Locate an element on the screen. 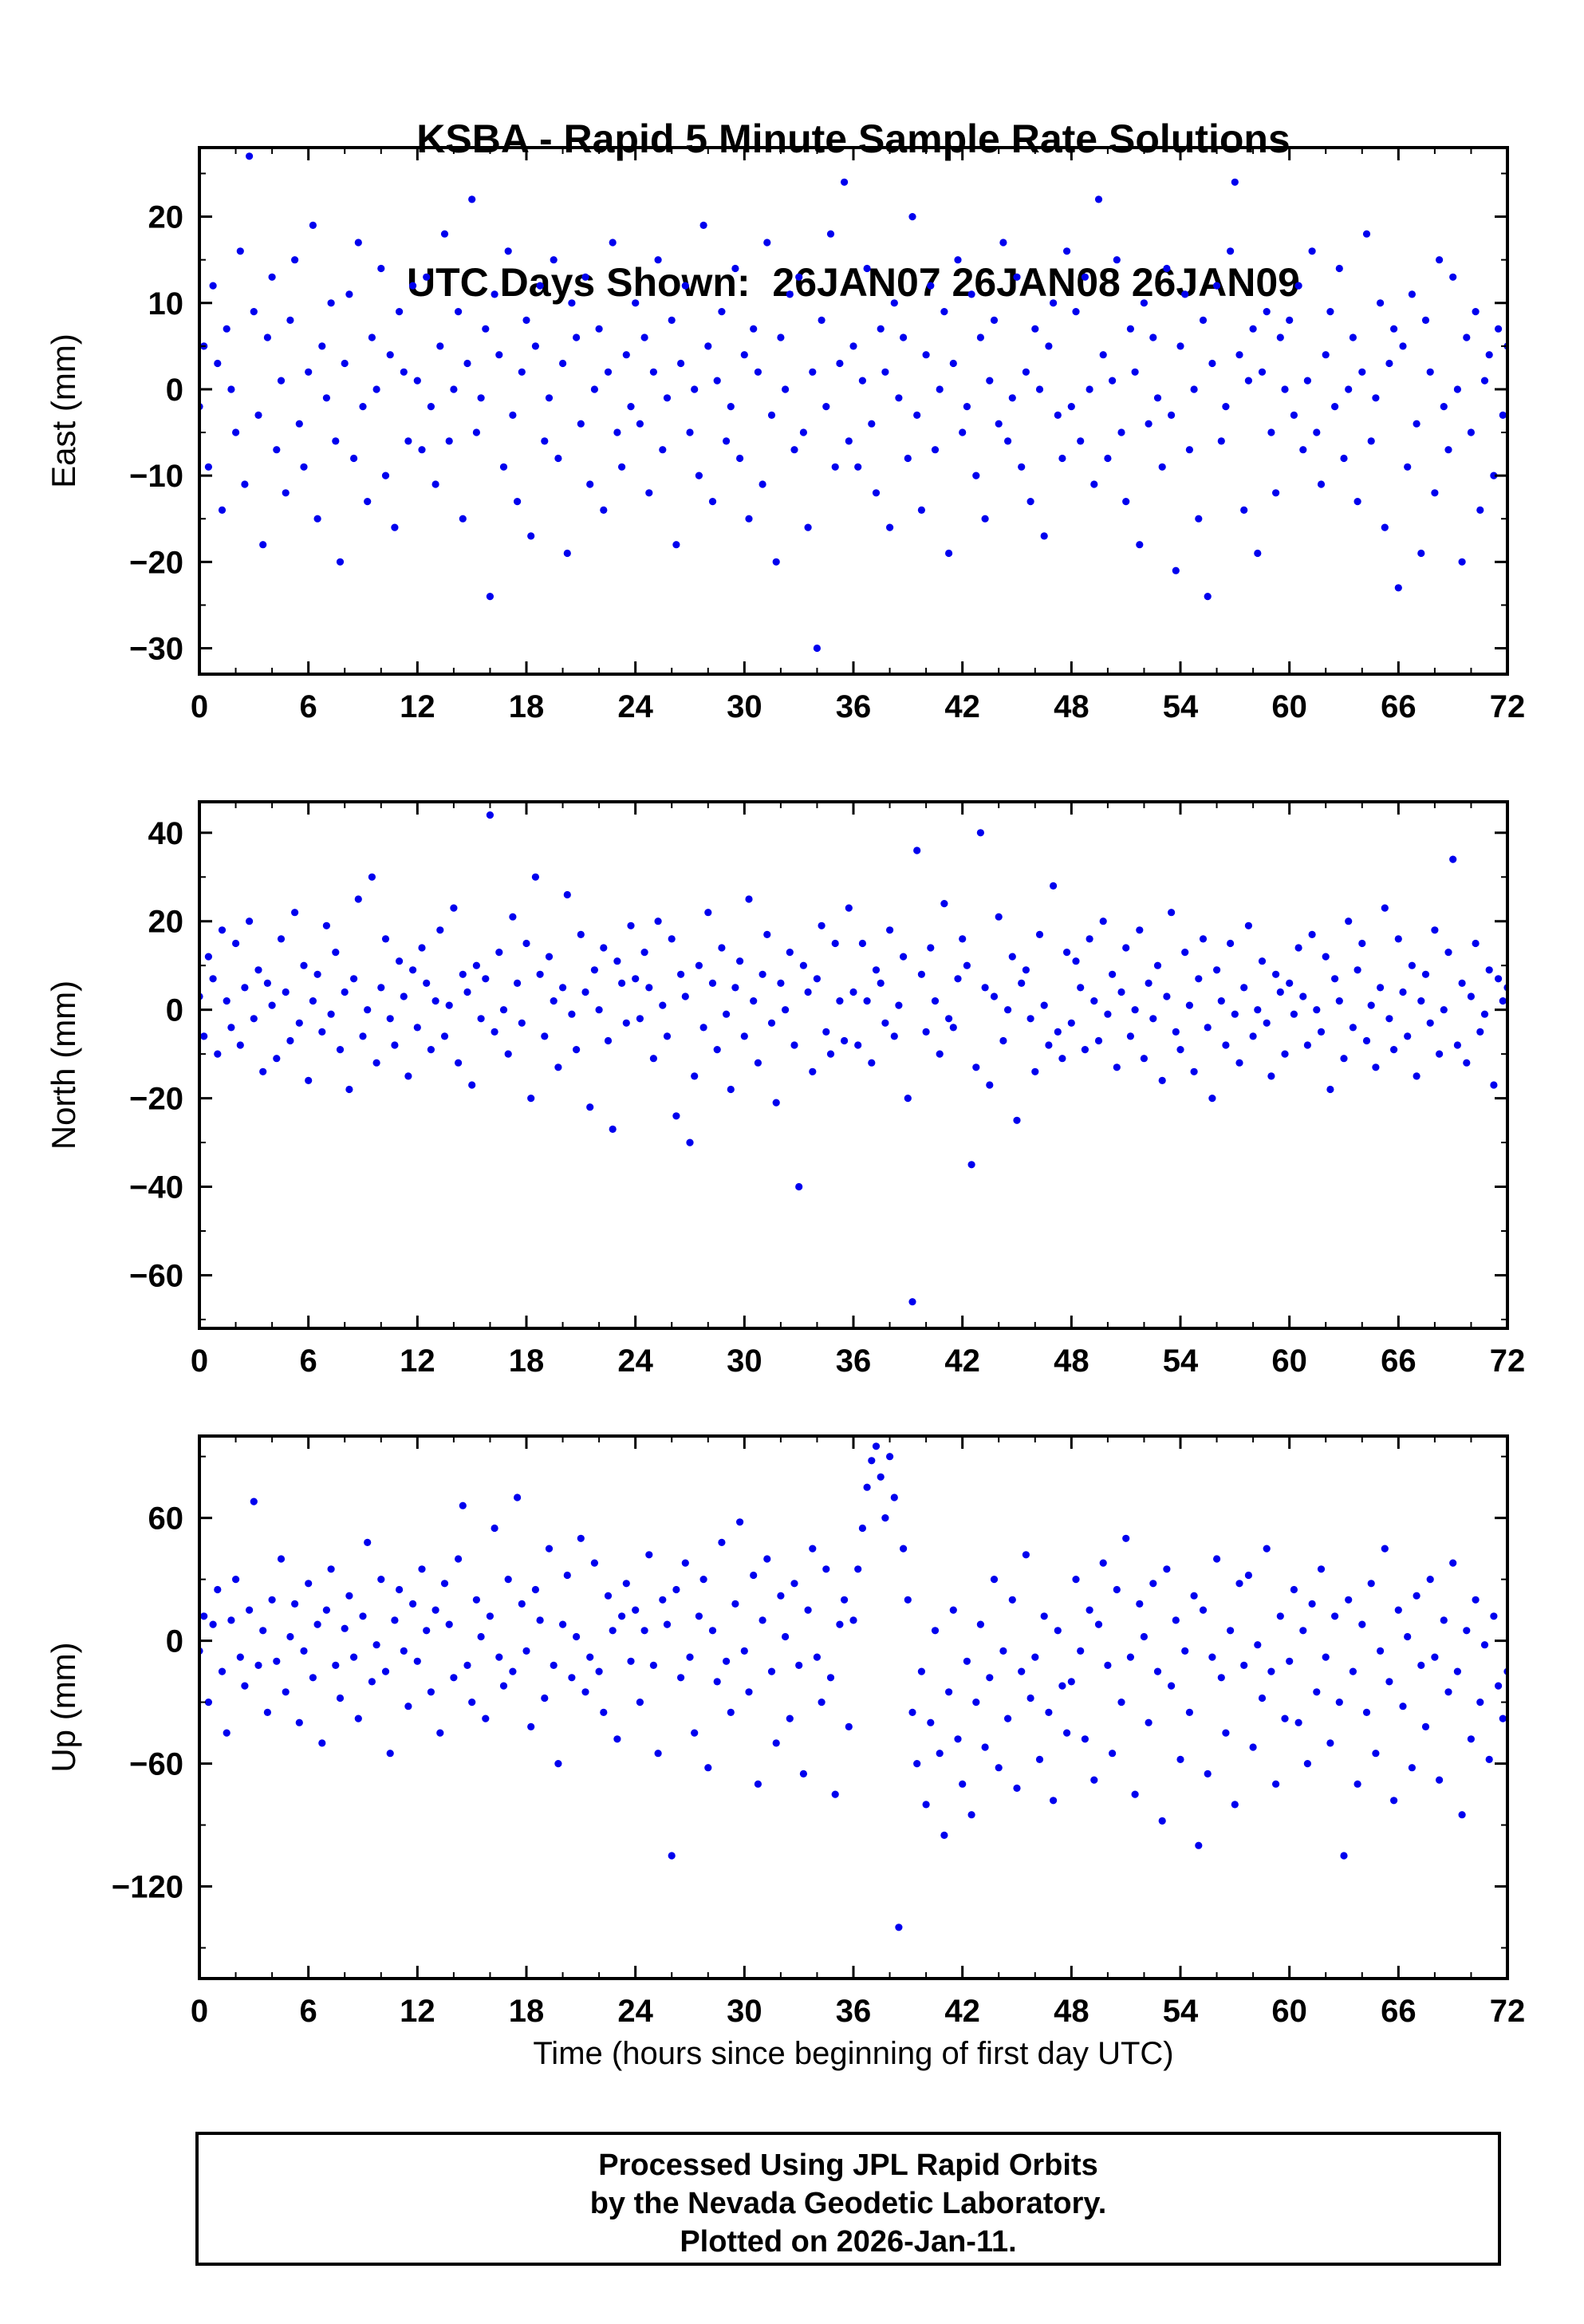 The image size is (1584, 2324). north-axis-label: North (mm) is located at coordinates (64, 1065).